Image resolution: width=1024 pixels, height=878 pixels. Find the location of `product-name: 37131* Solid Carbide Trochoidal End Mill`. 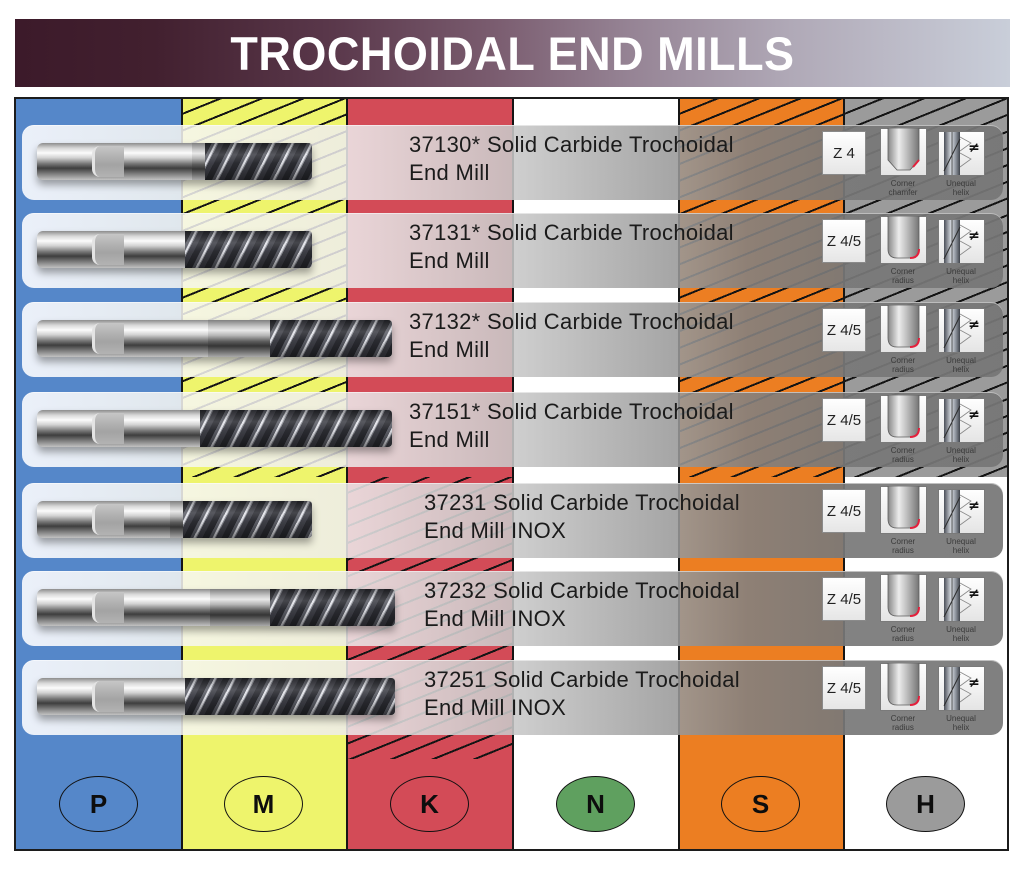

product-name: 37131* Solid Carbide Trochoidal End Mill is located at coordinates (571, 247).